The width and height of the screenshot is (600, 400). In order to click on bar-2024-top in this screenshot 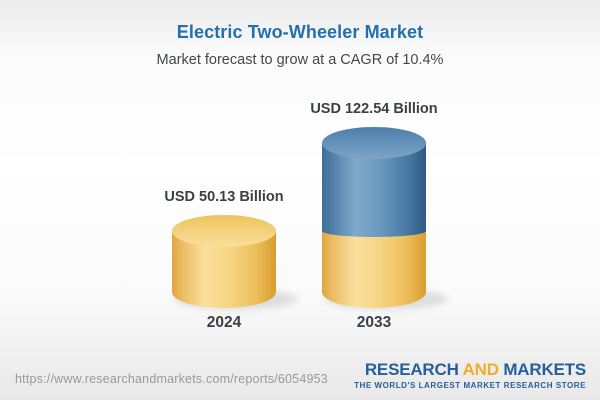, I will do `click(224, 231)`.